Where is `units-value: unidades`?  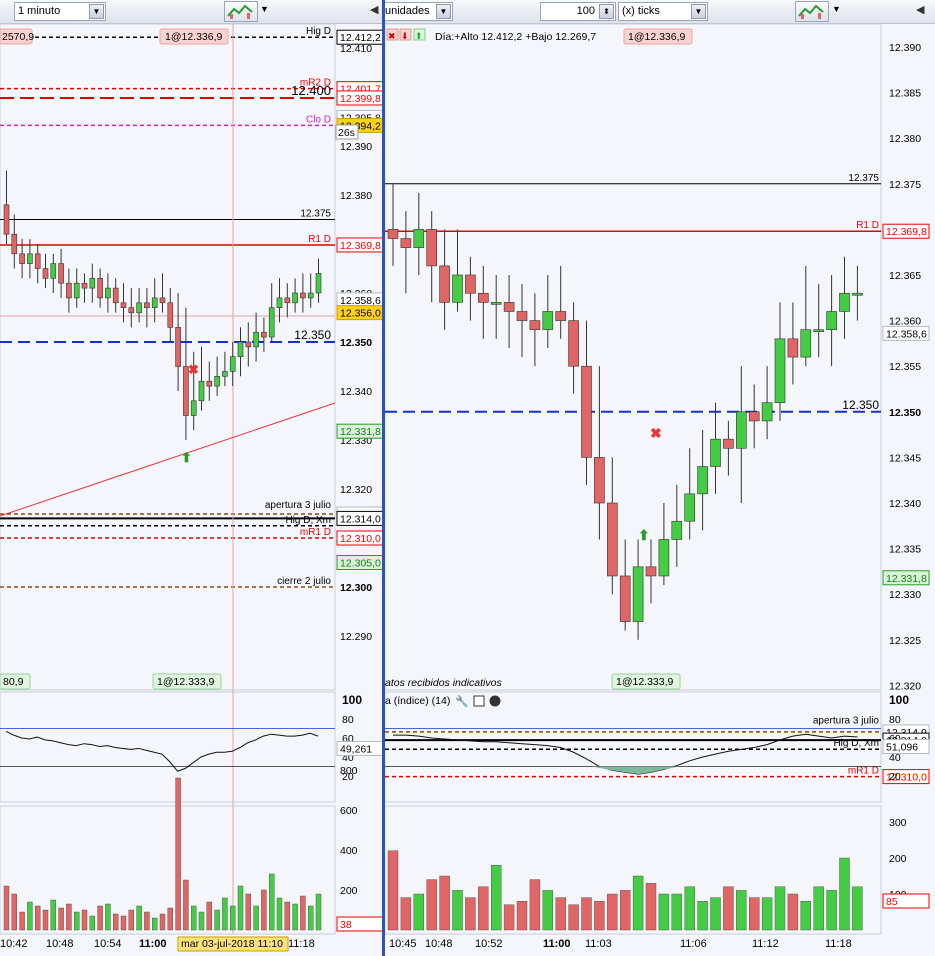 units-value: unidades is located at coordinates (407, 11).